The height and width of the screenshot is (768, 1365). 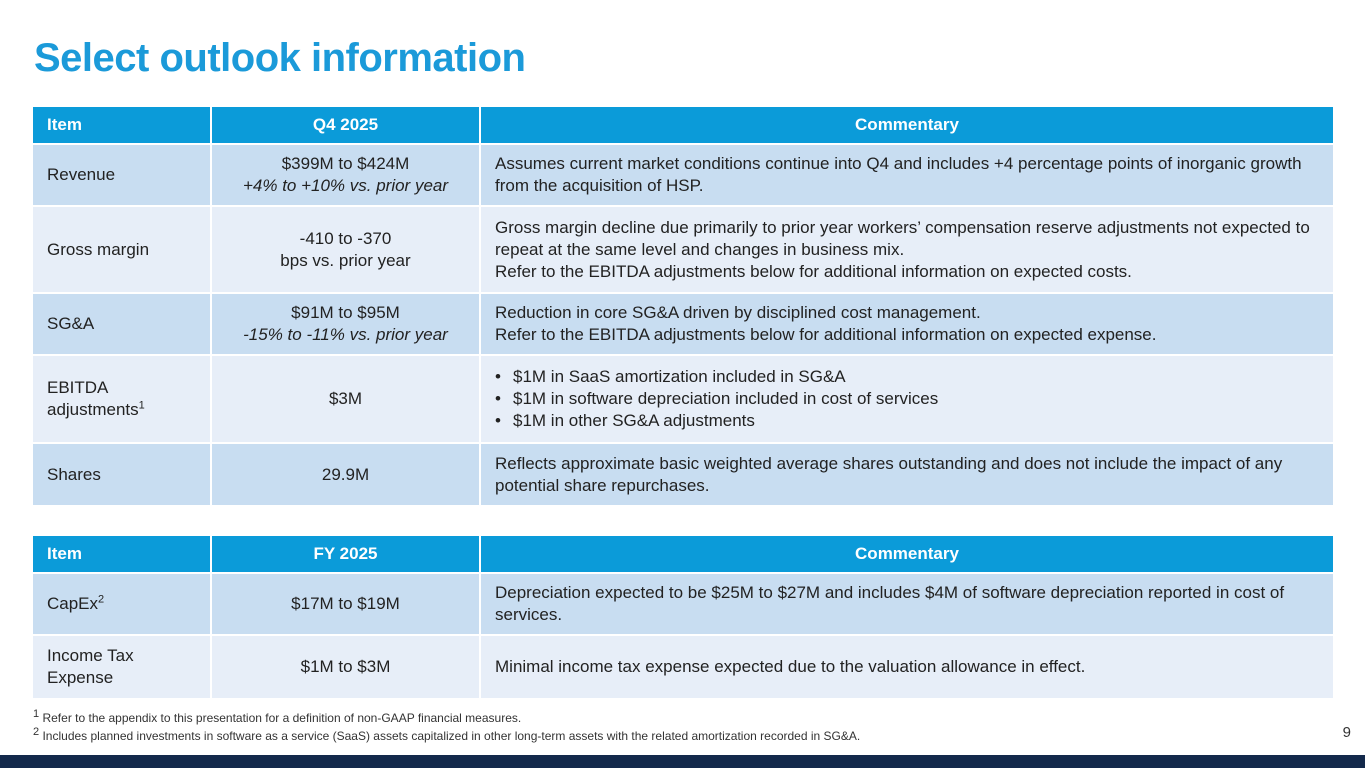 What do you see at coordinates (345, 312) in the screenshot?
I see `value-main: $91M to $95M` at bounding box center [345, 312].